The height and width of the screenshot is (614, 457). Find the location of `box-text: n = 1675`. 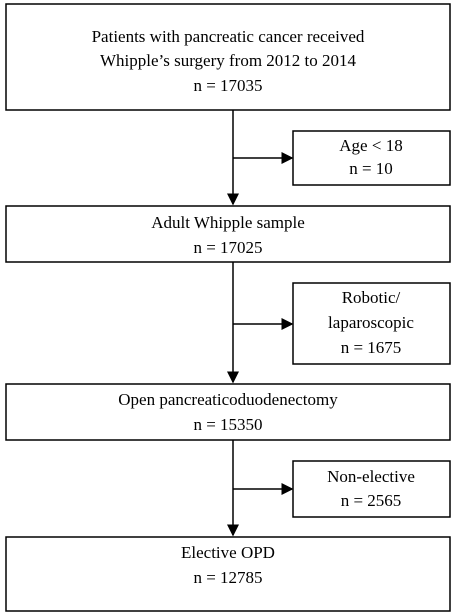

box-text: n = 1675 is located at coordinates (371, 347).